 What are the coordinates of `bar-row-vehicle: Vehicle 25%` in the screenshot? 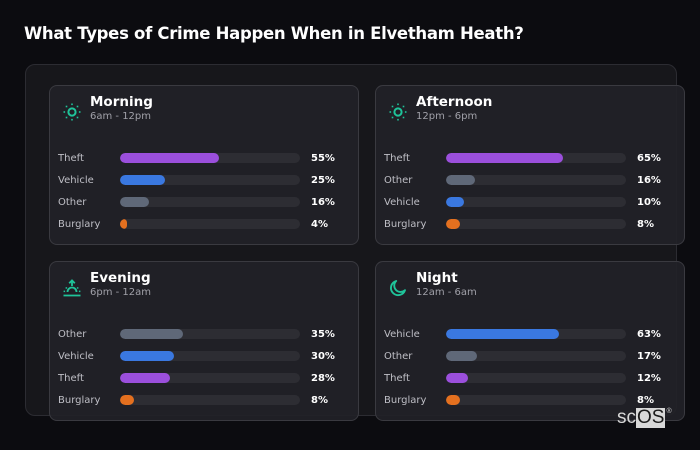 It's located at (205, 180).